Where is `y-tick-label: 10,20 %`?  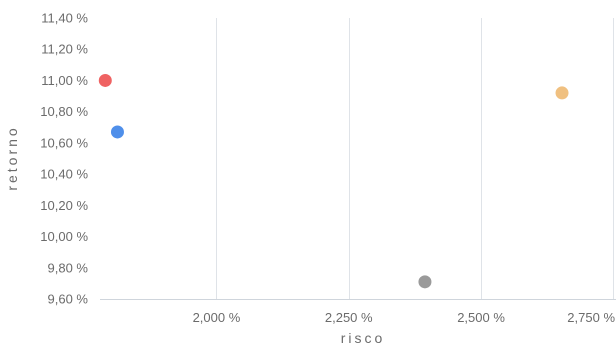 y-tick-label: 10,20 % is located at coordinates (64, 205).